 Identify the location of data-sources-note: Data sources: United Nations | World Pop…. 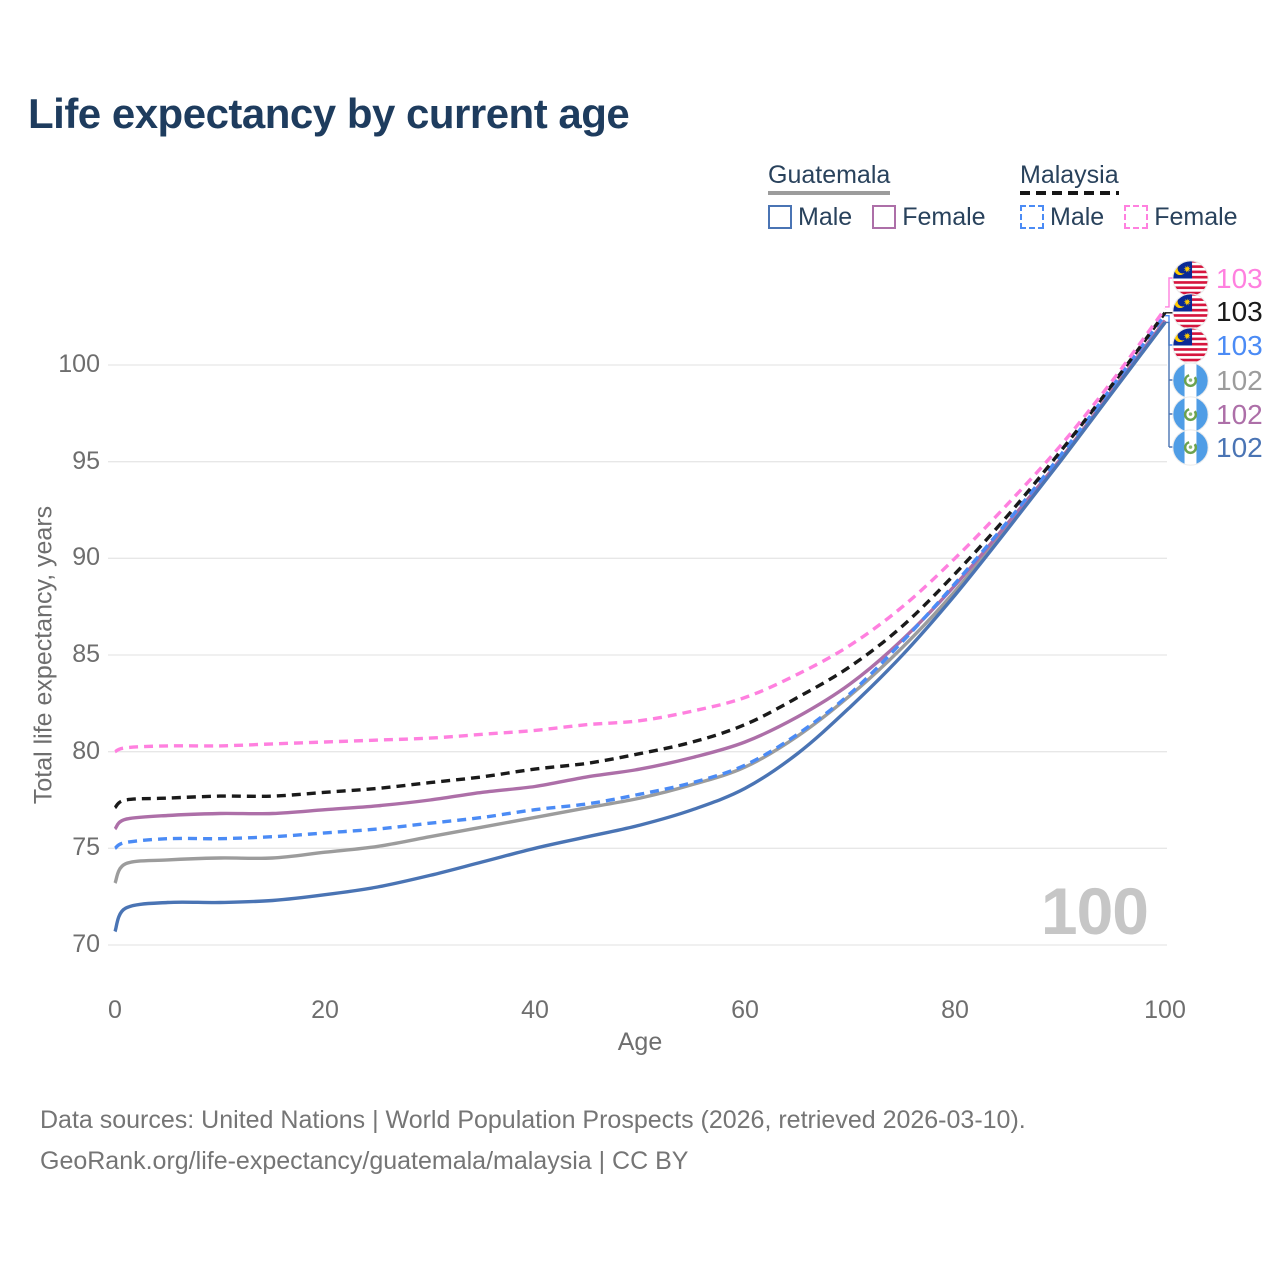
(533, 1120).